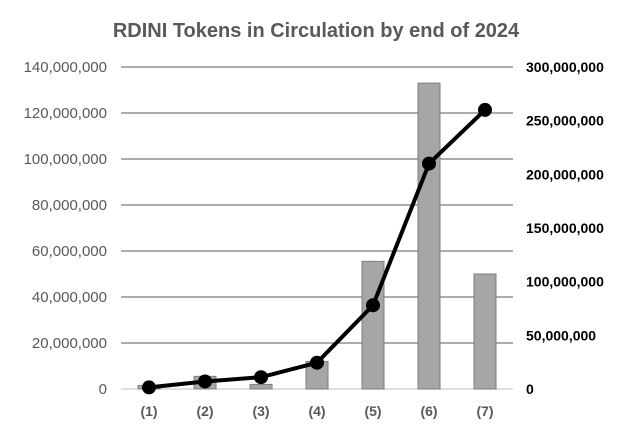 The width and height of the screenshot is (633, 432). Describe the element at coordinates (260, 411) in the screenshot. I see `x-axis-tick-label: (3)` at that location.